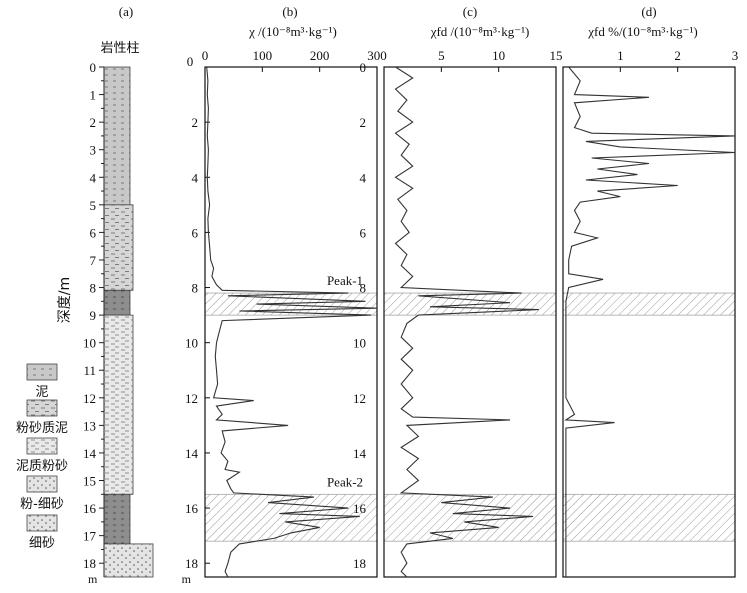  What do you see at coordinates (93, 205) in the screenshot?
I see `tick-label-a: 5` at bounding box center [93, 205].